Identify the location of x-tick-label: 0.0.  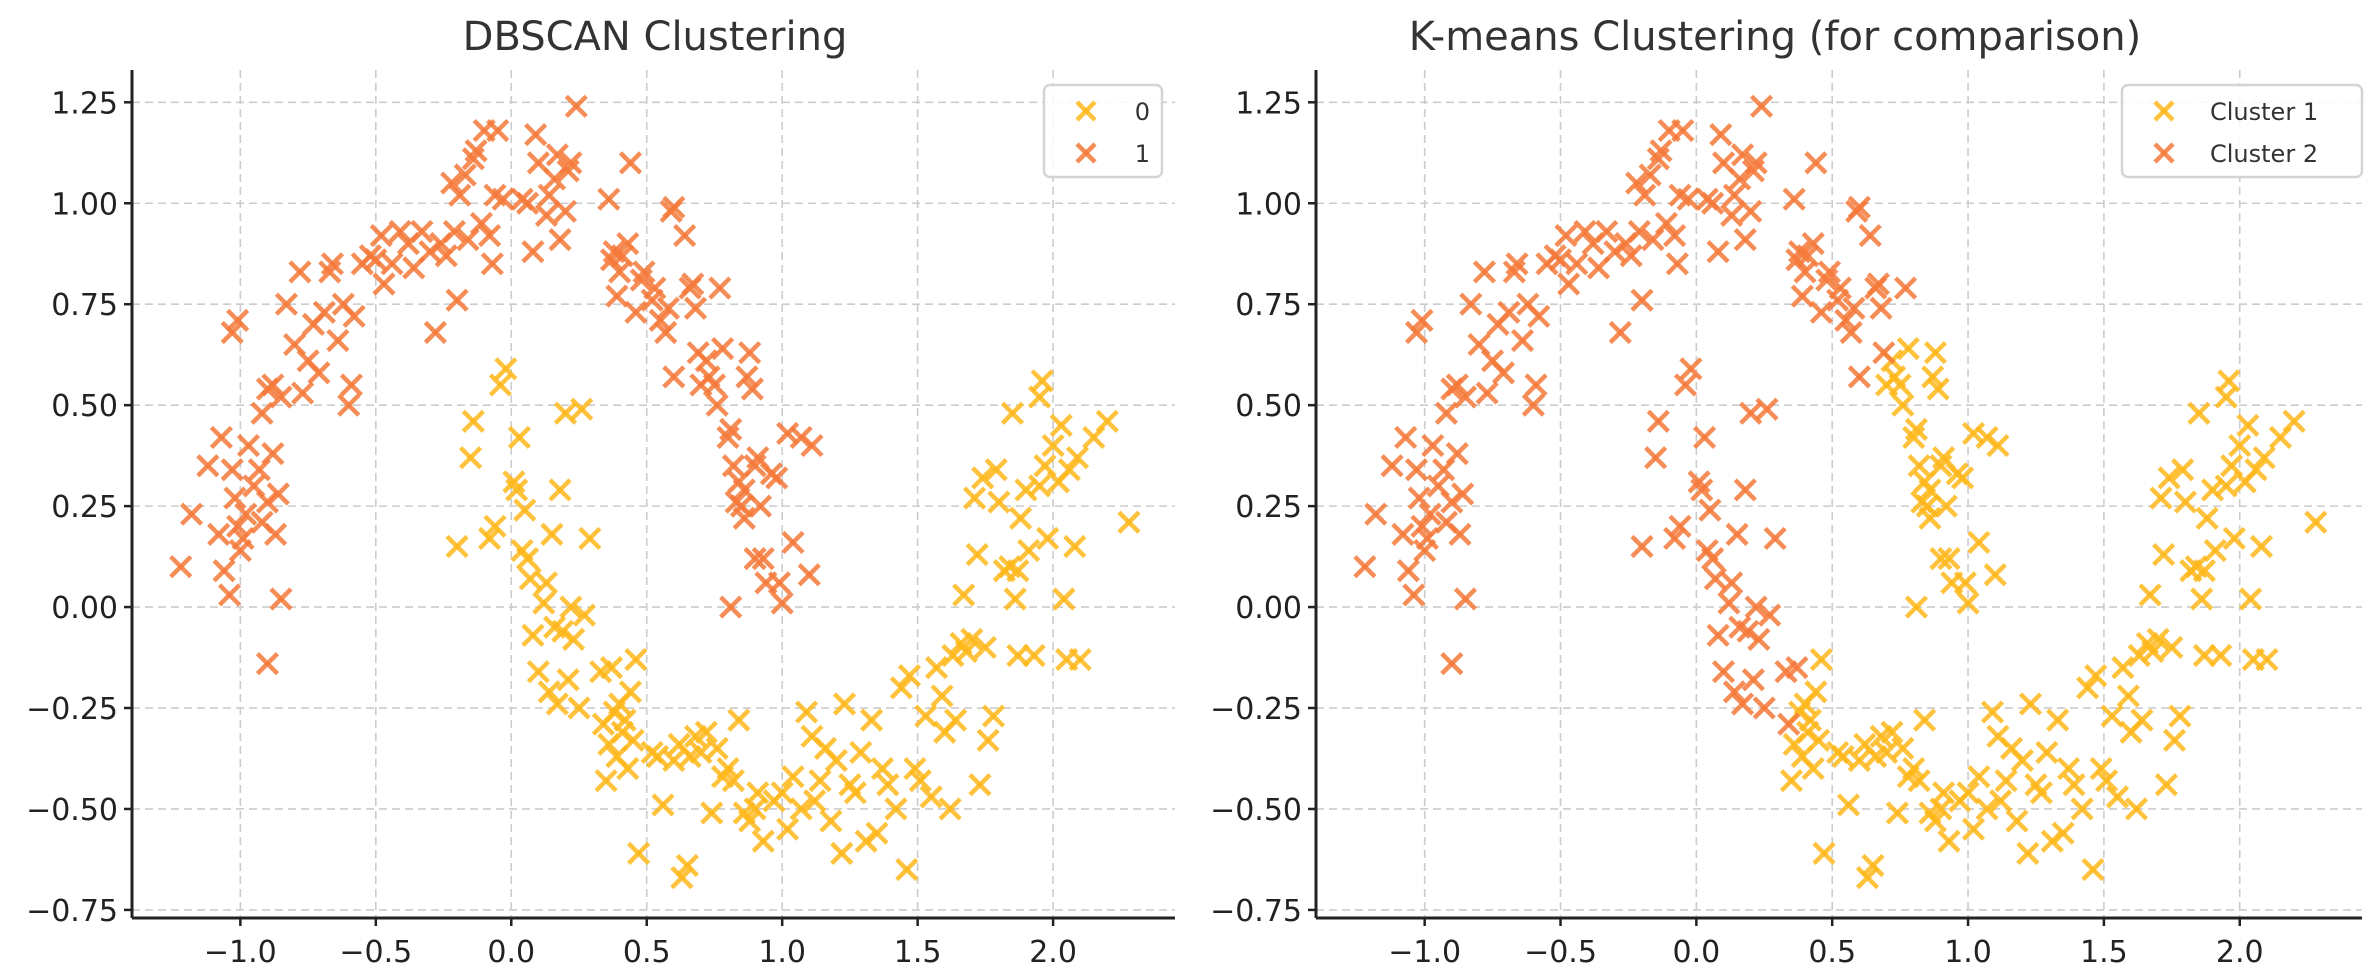
(1697, 952).